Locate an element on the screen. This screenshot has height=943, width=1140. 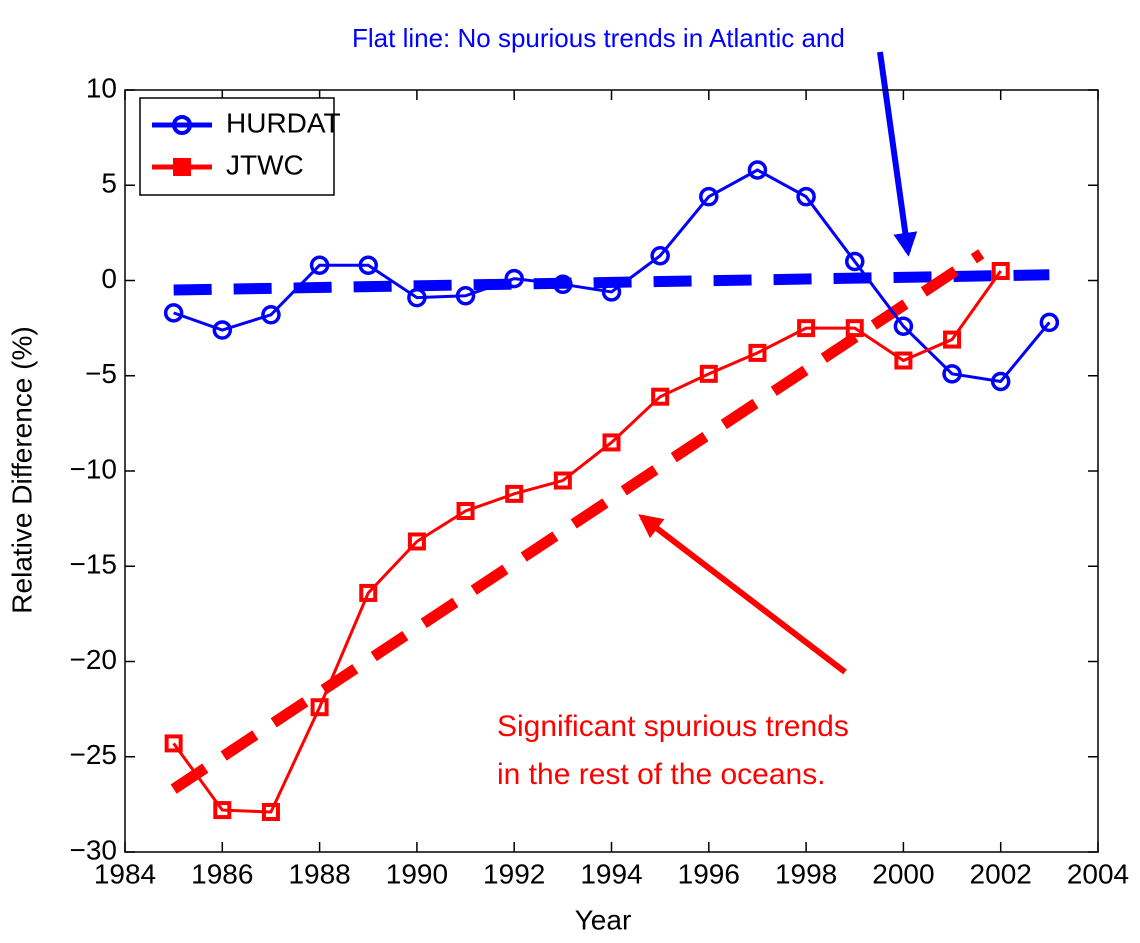
x-tick-label: 2000 is located at coordinates (903, 873).